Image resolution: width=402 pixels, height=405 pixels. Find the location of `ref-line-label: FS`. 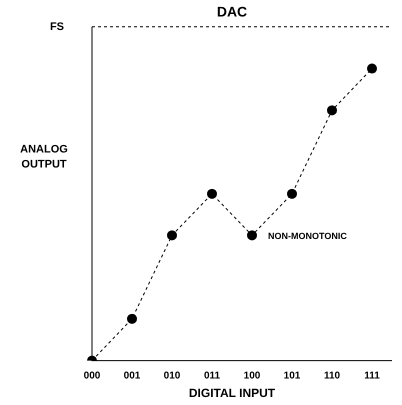

ref-line-label: FS is located at coordinates (57, 26).